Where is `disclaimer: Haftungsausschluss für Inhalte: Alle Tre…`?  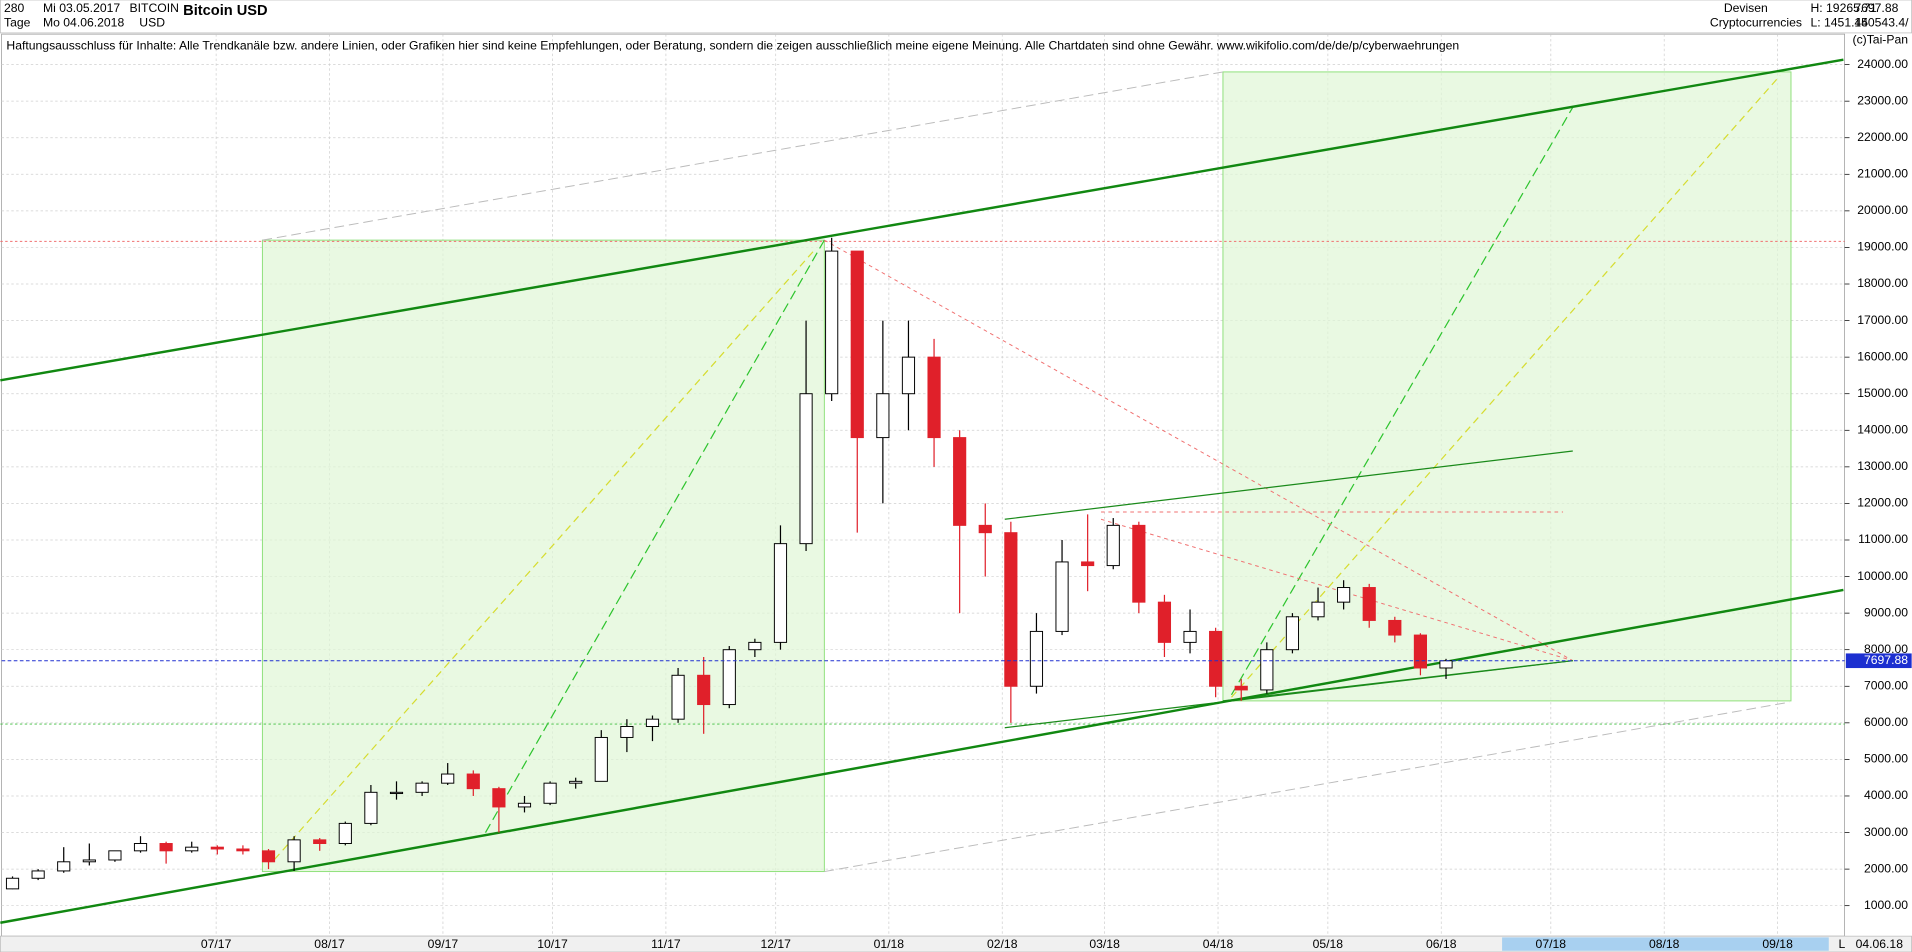
disclaimer: Haftungsausschluss für Inhalte: Alle Tre… is located at coordinates (732, 46).